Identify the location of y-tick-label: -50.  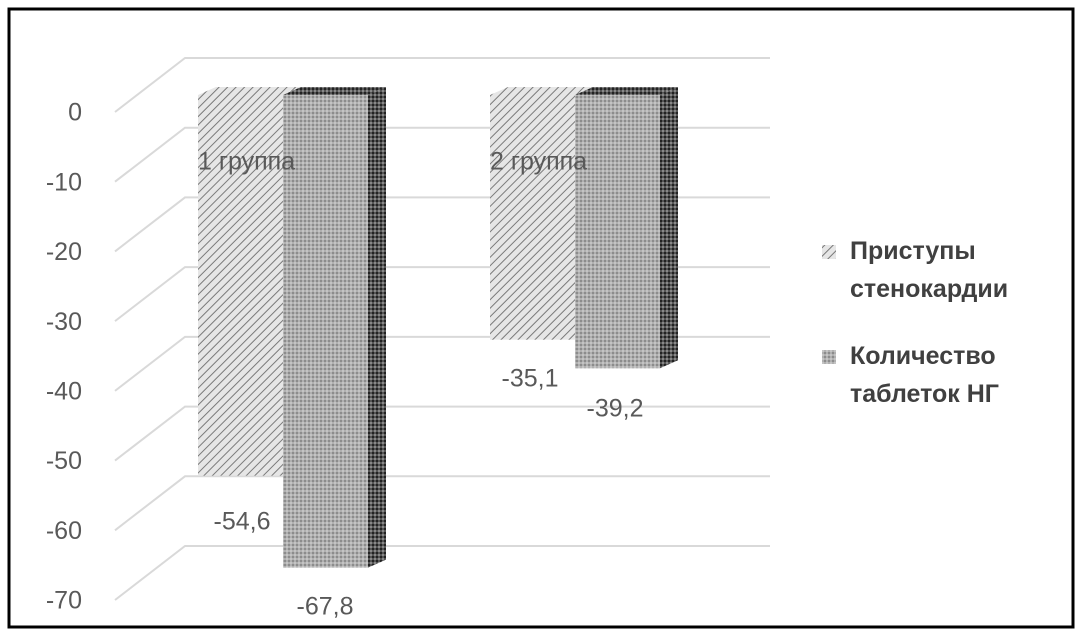
(64, 461).